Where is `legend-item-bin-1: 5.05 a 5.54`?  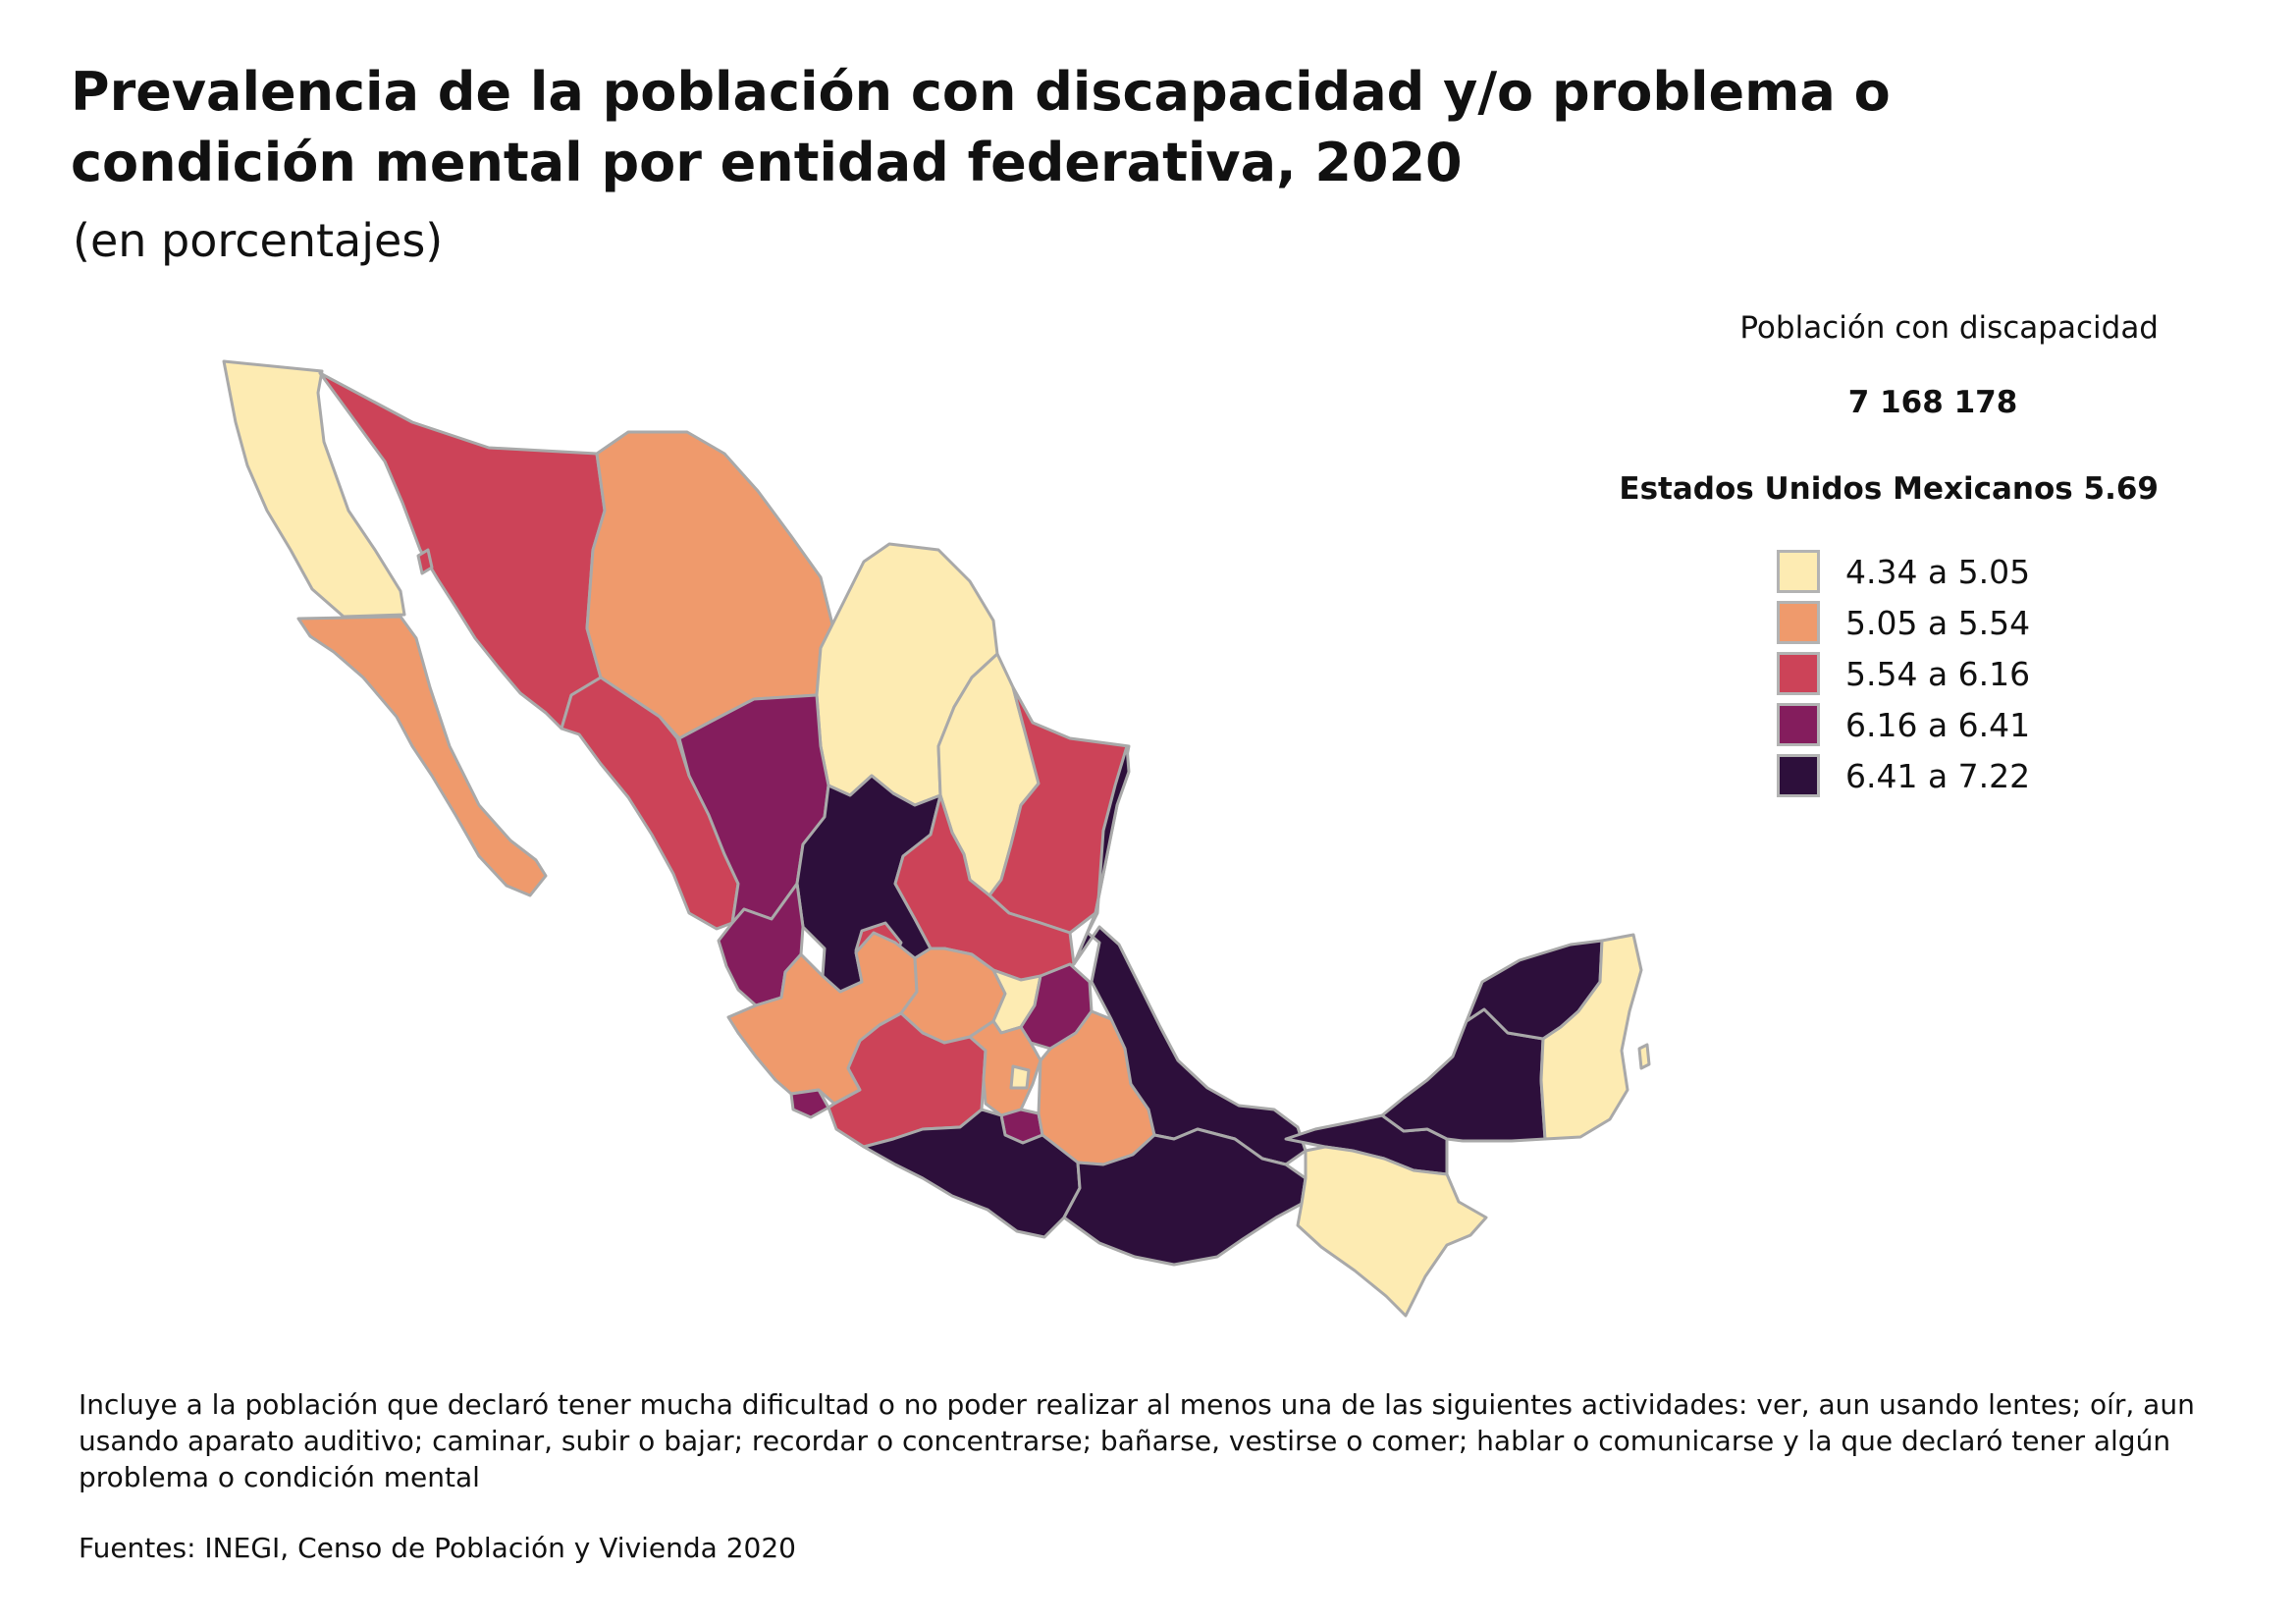 legend-item-bin-1: 5.05 a 5.54 is located at coordinates (1903, 622).